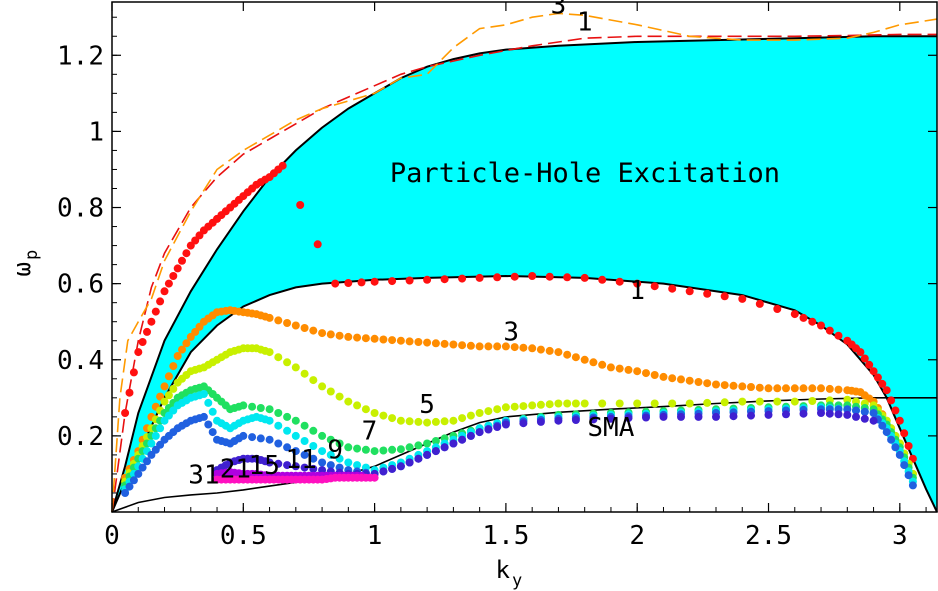 The width and height of the screenshot is (938, 591). Describe the element at coordinates (80, 209) in the screenshot. I see `y-tick-label: 0.8` at that location.